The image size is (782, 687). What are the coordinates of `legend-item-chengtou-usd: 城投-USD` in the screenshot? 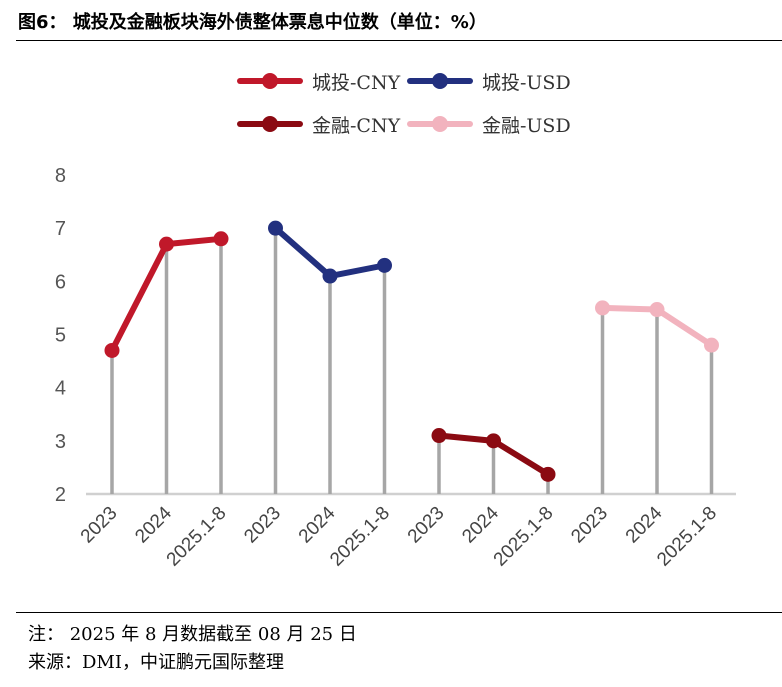 It's located at (488, 81).